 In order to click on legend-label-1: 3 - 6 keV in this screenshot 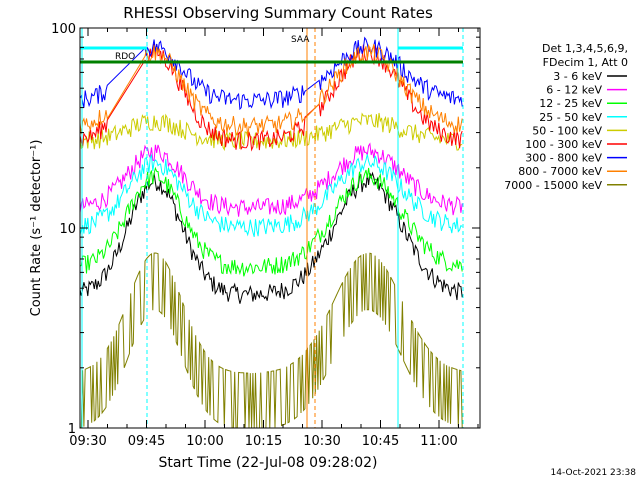, I will do `click(577, 76)`.